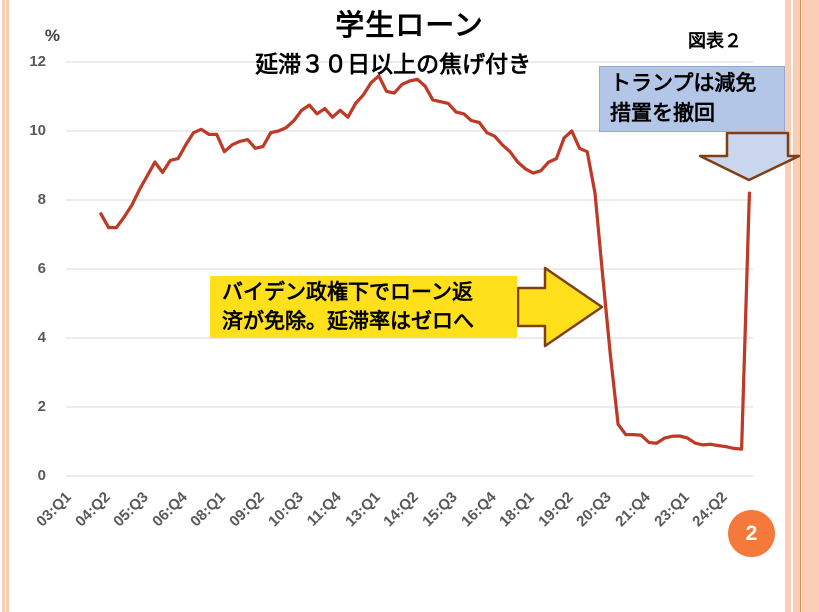 This screenshot has height=612, width=819. I want to click on chart-subtitle: 延滞３０日以上の焦げ付き, so click(393, 64).